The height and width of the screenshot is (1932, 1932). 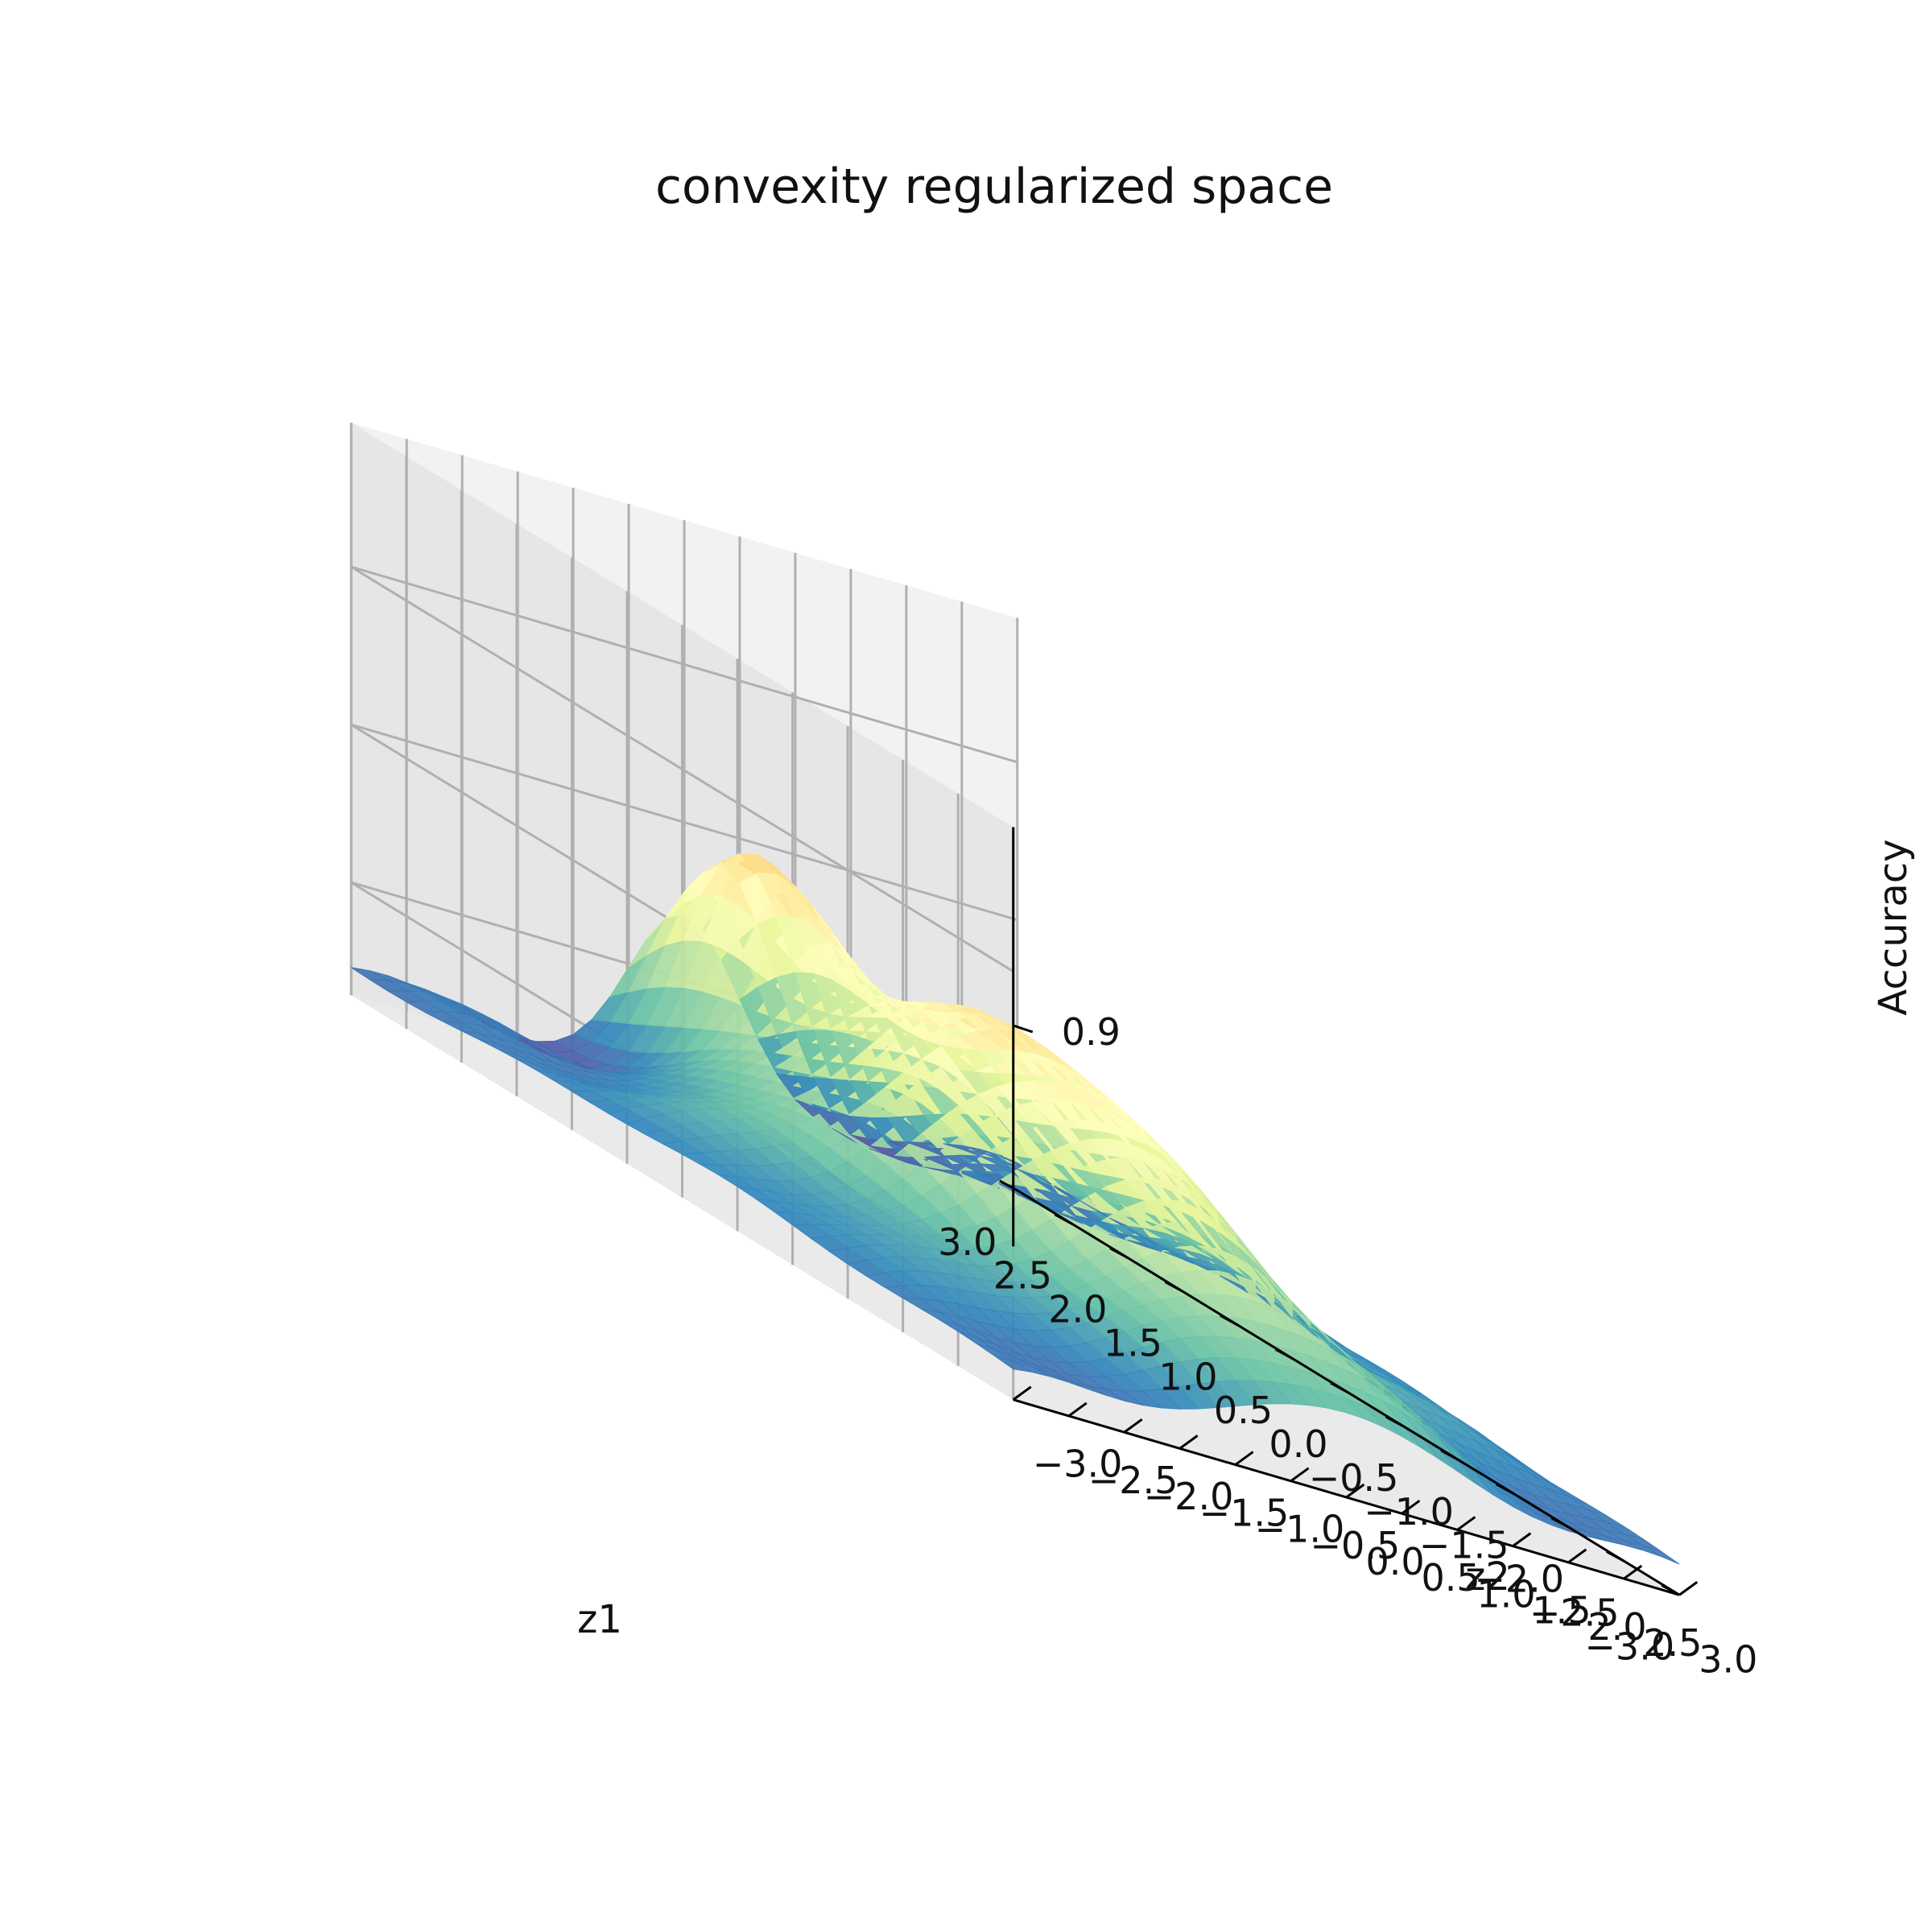 What do you see at coordinates (1893, 927) in the screenshot?
I see `accuracy-axis-label: Accuracy` at bounding box center [1893, 927].